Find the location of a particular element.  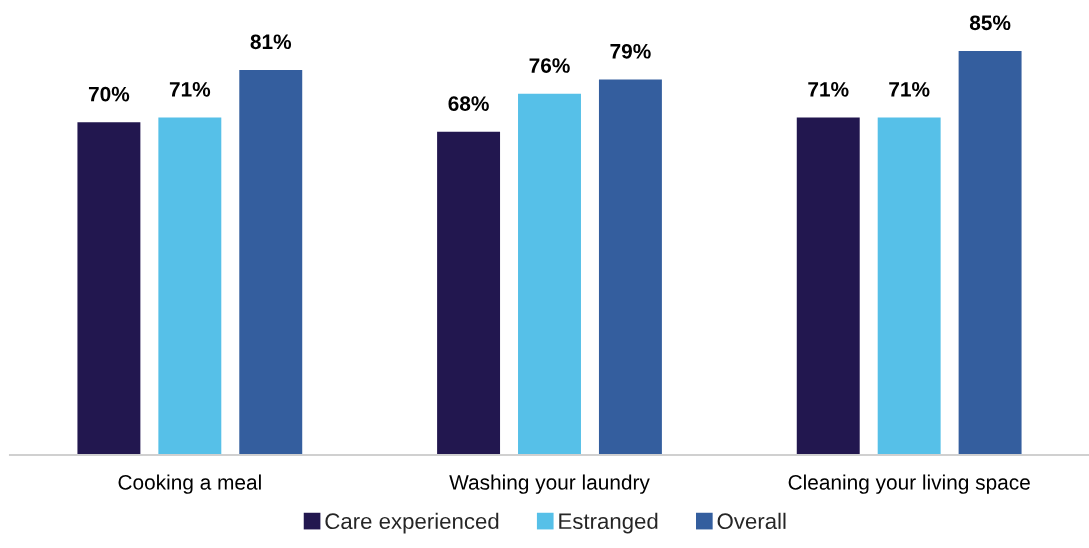

legend-label: Overall is located at coordinates (751, 521).